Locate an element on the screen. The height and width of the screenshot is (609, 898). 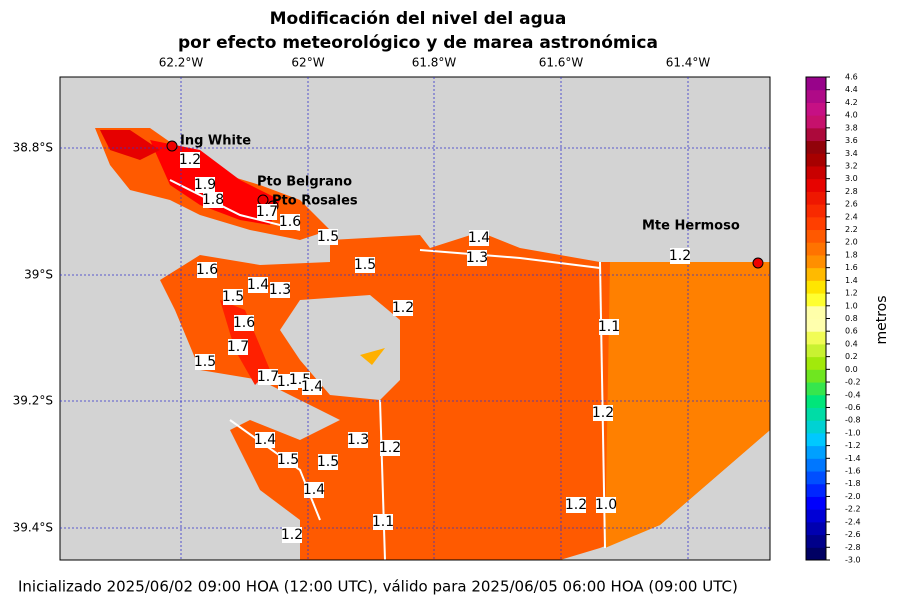
place-marker is located at coordinates (172, 146).